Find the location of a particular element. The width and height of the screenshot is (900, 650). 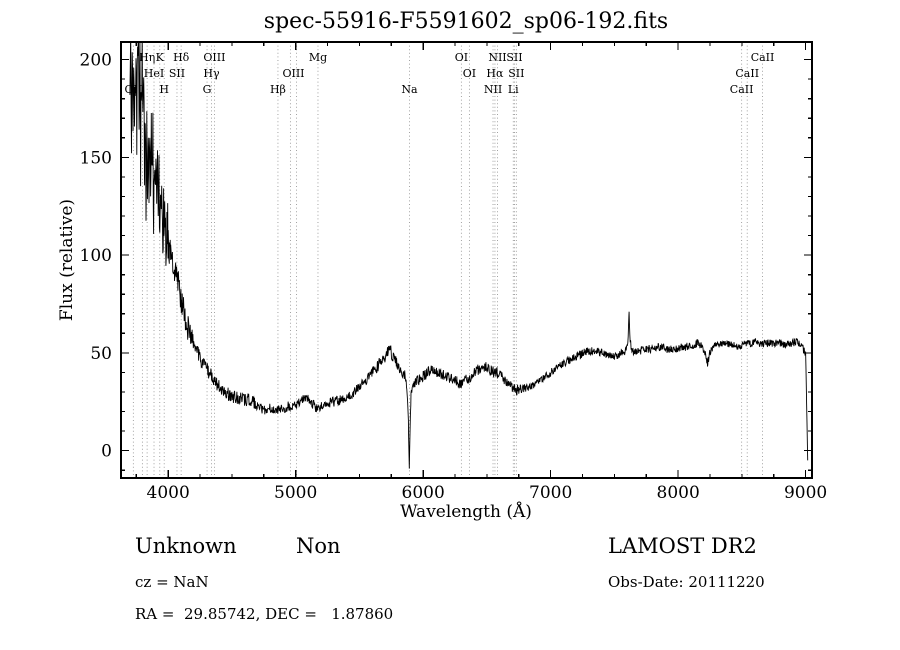

spectral-line-label: Li is located at coordinates (513, 89).